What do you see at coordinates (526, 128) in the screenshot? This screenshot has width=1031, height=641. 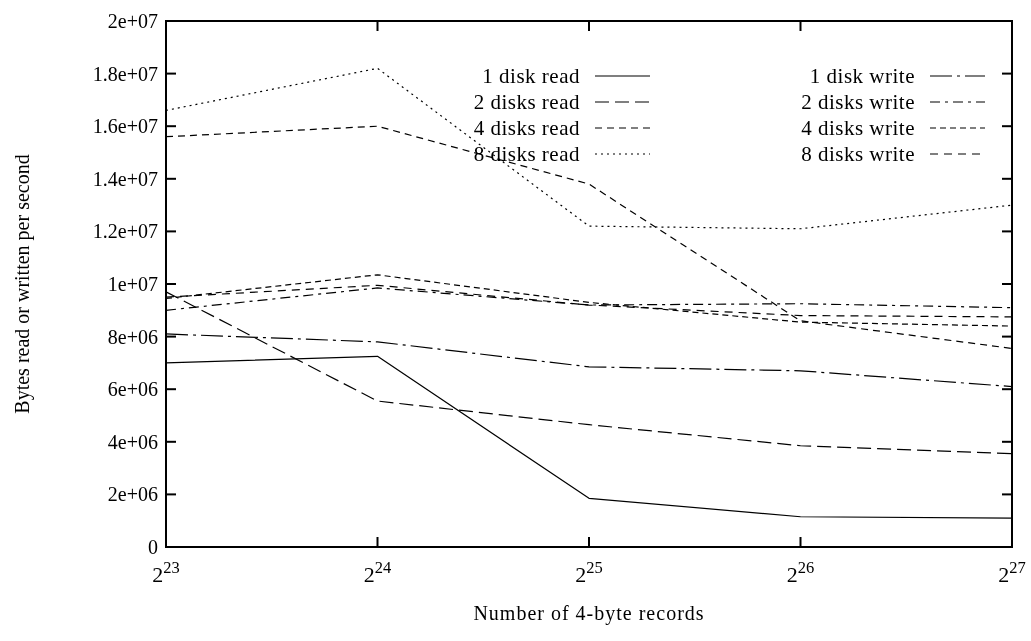 I see `legend-label: 4 disks read` at bounding box center [526, 128].